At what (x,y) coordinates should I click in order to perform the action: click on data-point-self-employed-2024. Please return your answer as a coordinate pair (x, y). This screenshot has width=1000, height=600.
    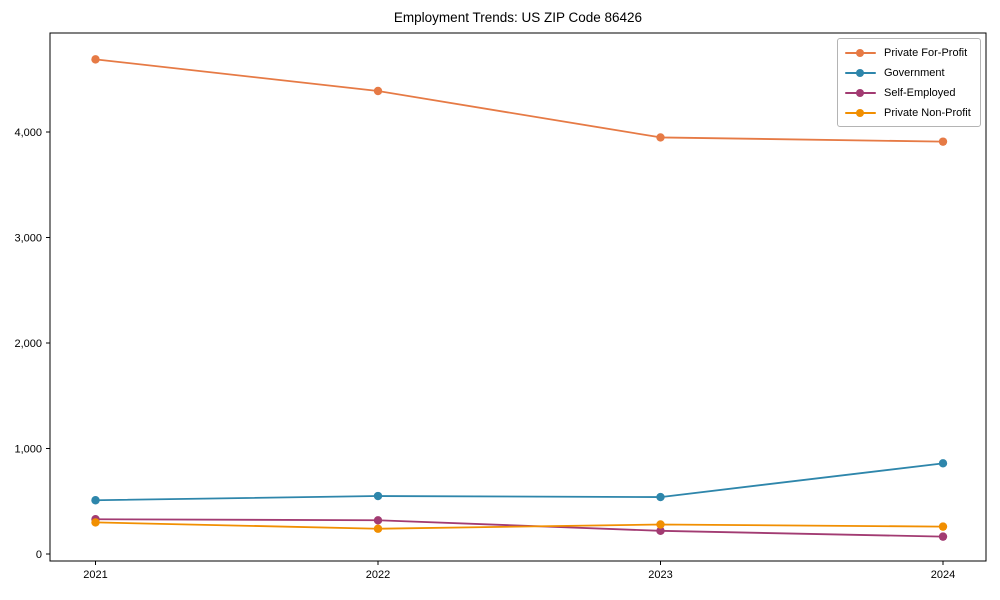
    Looking at the image, I should click on (943, 536).